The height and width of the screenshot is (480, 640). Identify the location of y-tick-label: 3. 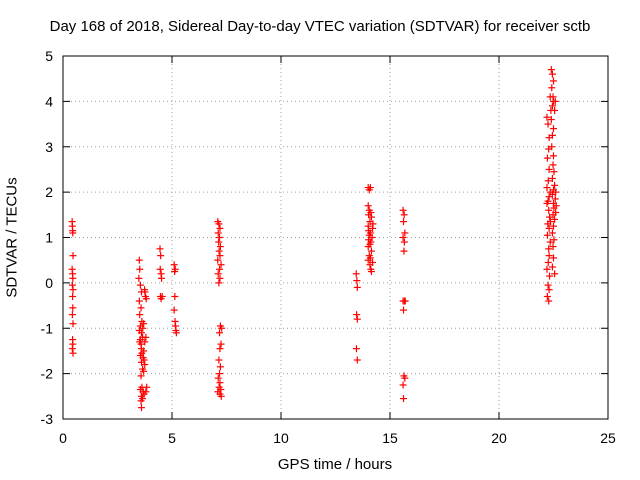
(49, 147).